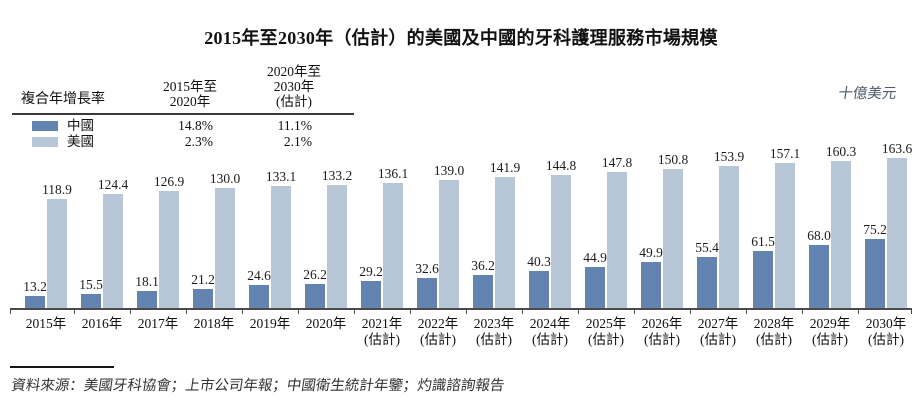 The image size is (922, 407). I want to click on bar-group-3: 21.2 130.0, so click(215, 239).